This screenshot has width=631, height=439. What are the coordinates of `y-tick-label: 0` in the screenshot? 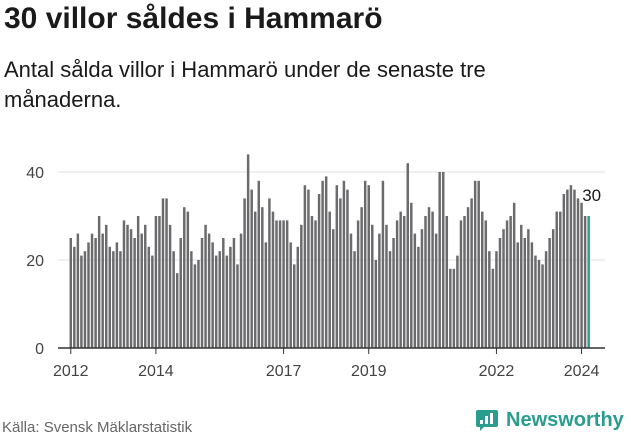 It's located at (39, 349).